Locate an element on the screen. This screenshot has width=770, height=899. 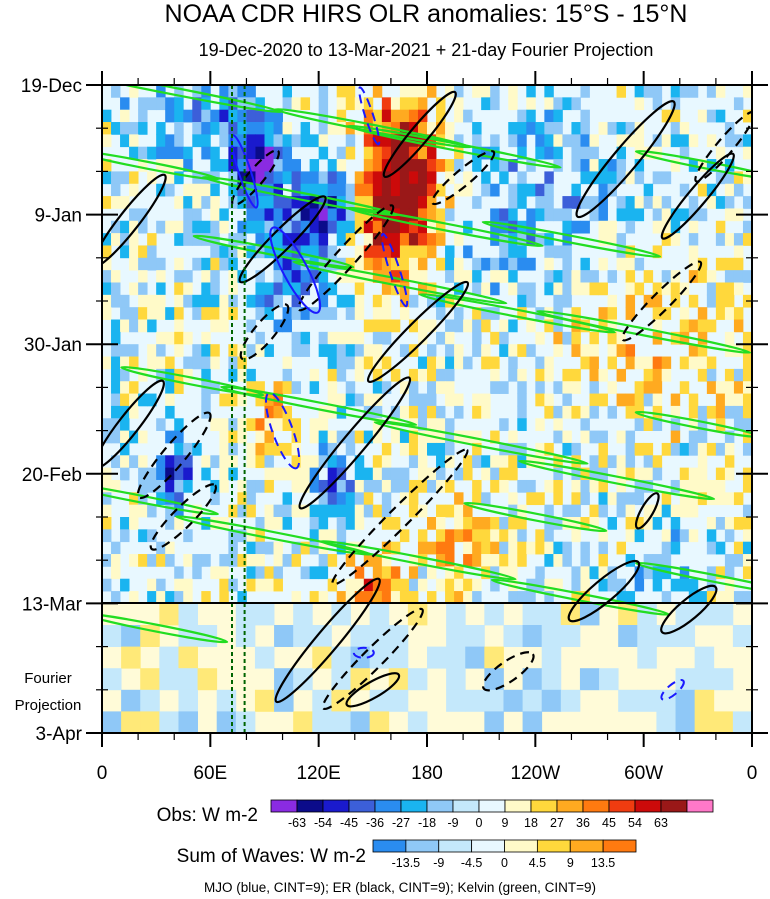
waves-colorbar-tick-label: -4.5 is located at coordinates (472, 863).